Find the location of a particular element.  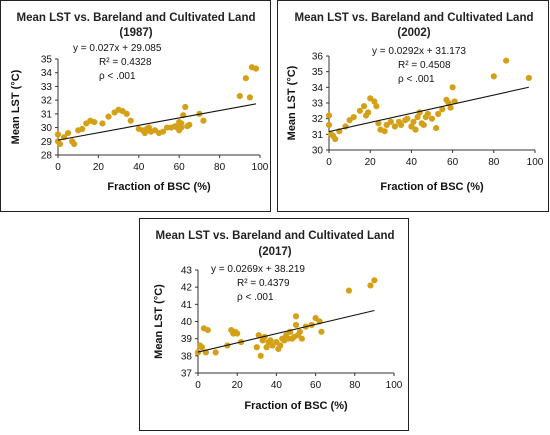

y-tick-label: 34 is located at coordinates (318, 88).